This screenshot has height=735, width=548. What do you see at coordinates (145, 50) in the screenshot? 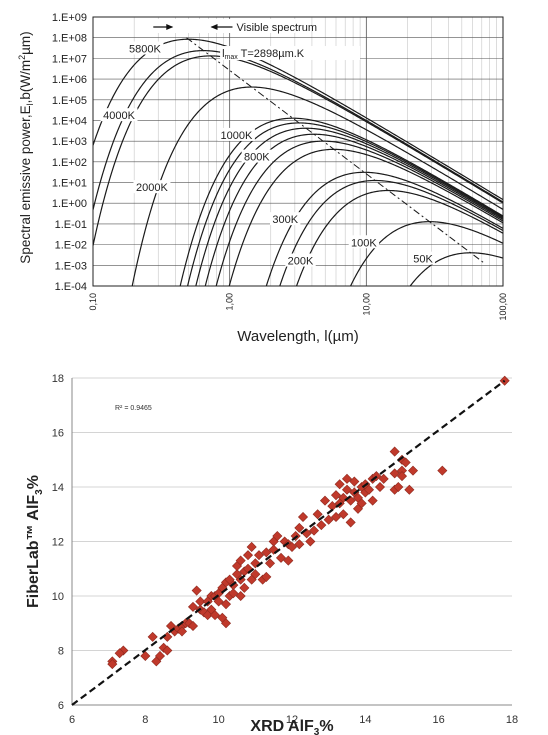
I see `curve-label-5800k: 5800K` at bounding box center [145, 50].